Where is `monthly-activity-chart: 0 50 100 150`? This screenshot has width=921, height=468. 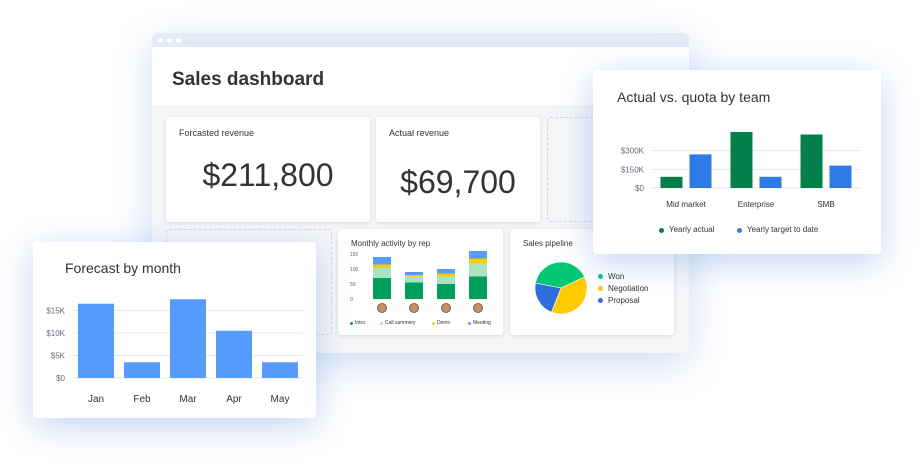 monthly-activity-chart: 0 50 100 150 is located at coordinates (418, 277).